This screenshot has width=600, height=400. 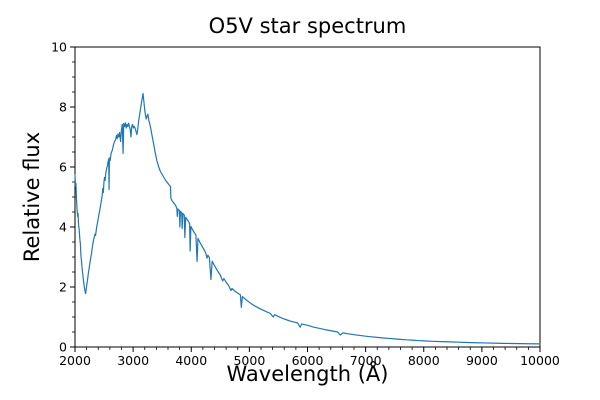 I want to click on x-tick-label: 2000, so click(x=75, y=360).